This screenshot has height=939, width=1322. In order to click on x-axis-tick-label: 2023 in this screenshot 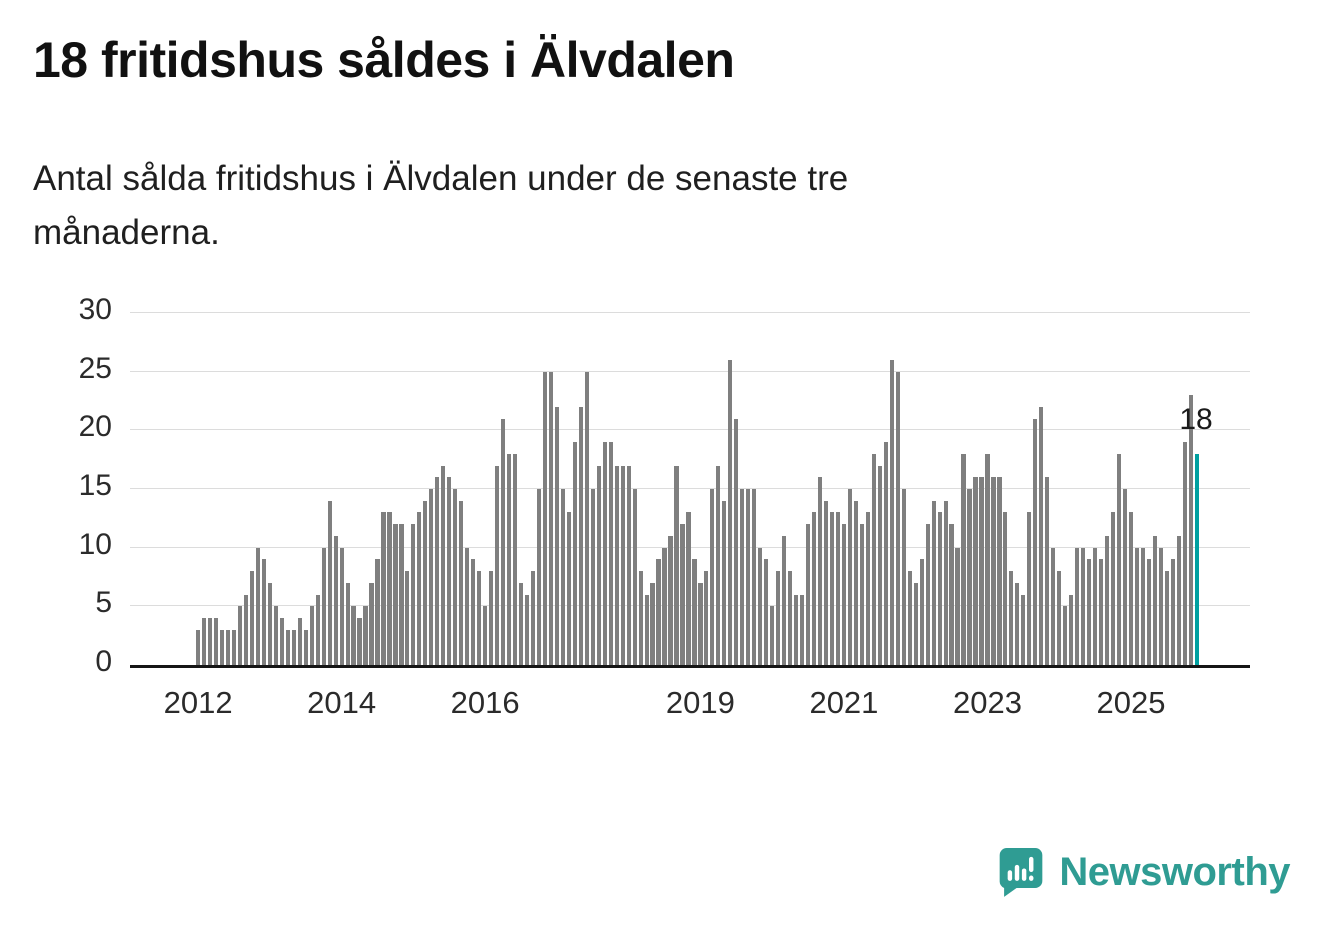, I will do `click(987, 702)`.